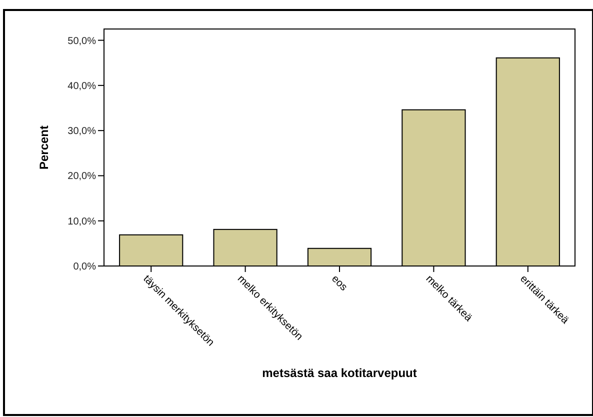 Image resolution: width=593 pixels, height=417 pixels. Describe the element at coordinates (84, 267) in the screenshot. I see `y-tick-label: 0,0%` at that location.